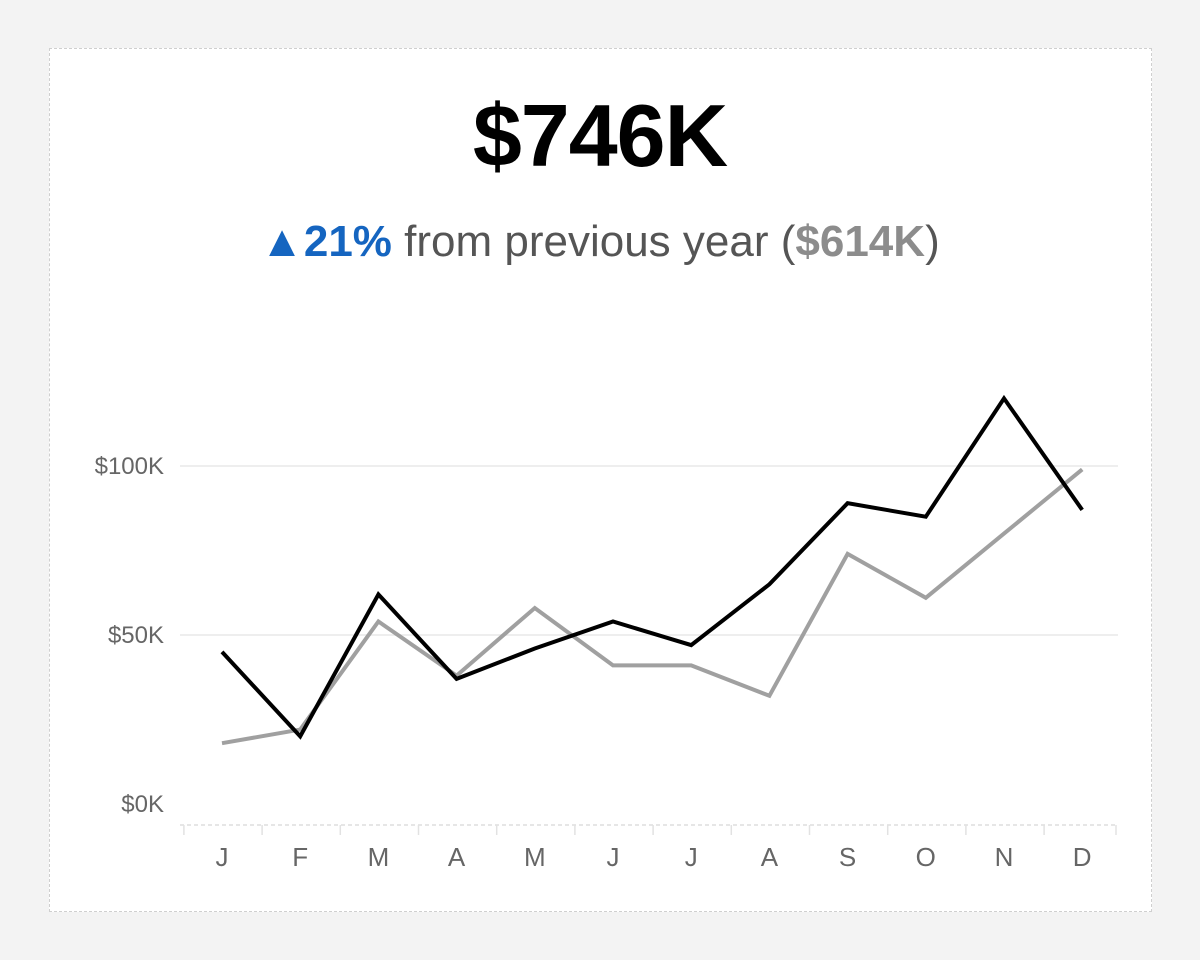  Describe the element at coordinates (282, 241) in the screenshot. I see `change-up-arrow-icon: ▲` at that location.